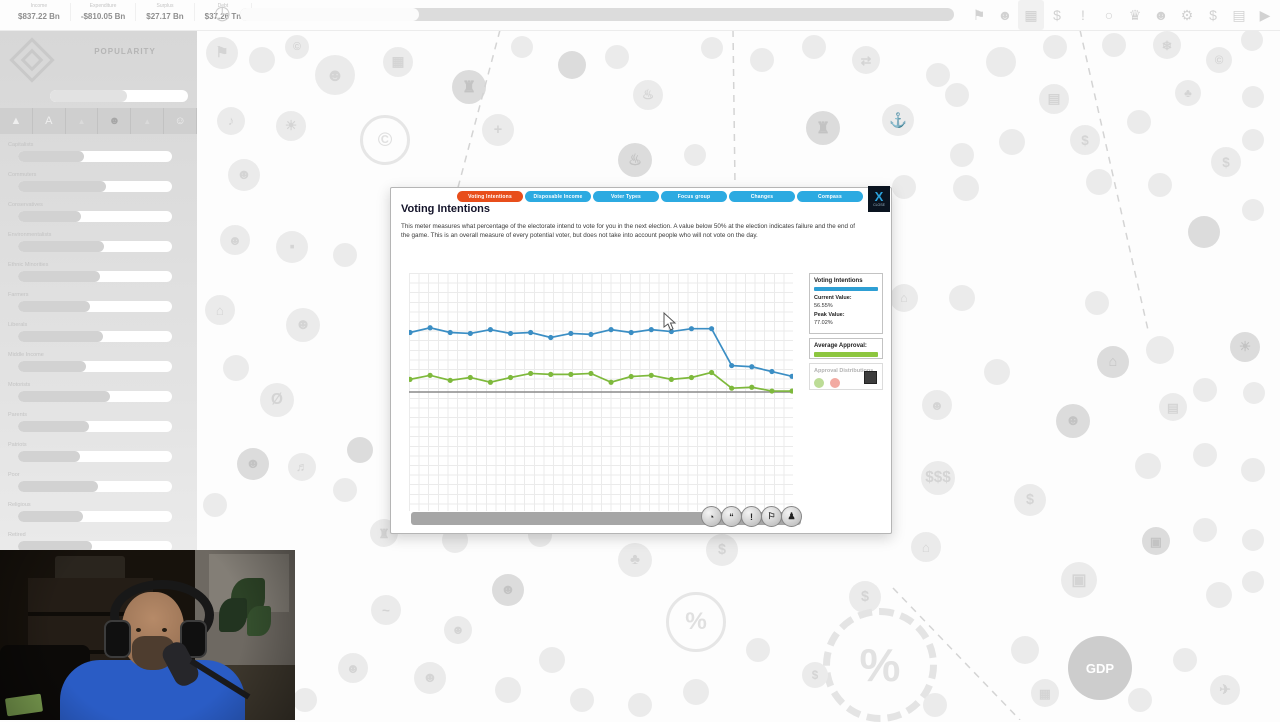 The image size is (1280, 722). What do you see at coordinates (819, 383) in the screenshot?
I see `distribution-green-dot` at bounding box center [819, 383].